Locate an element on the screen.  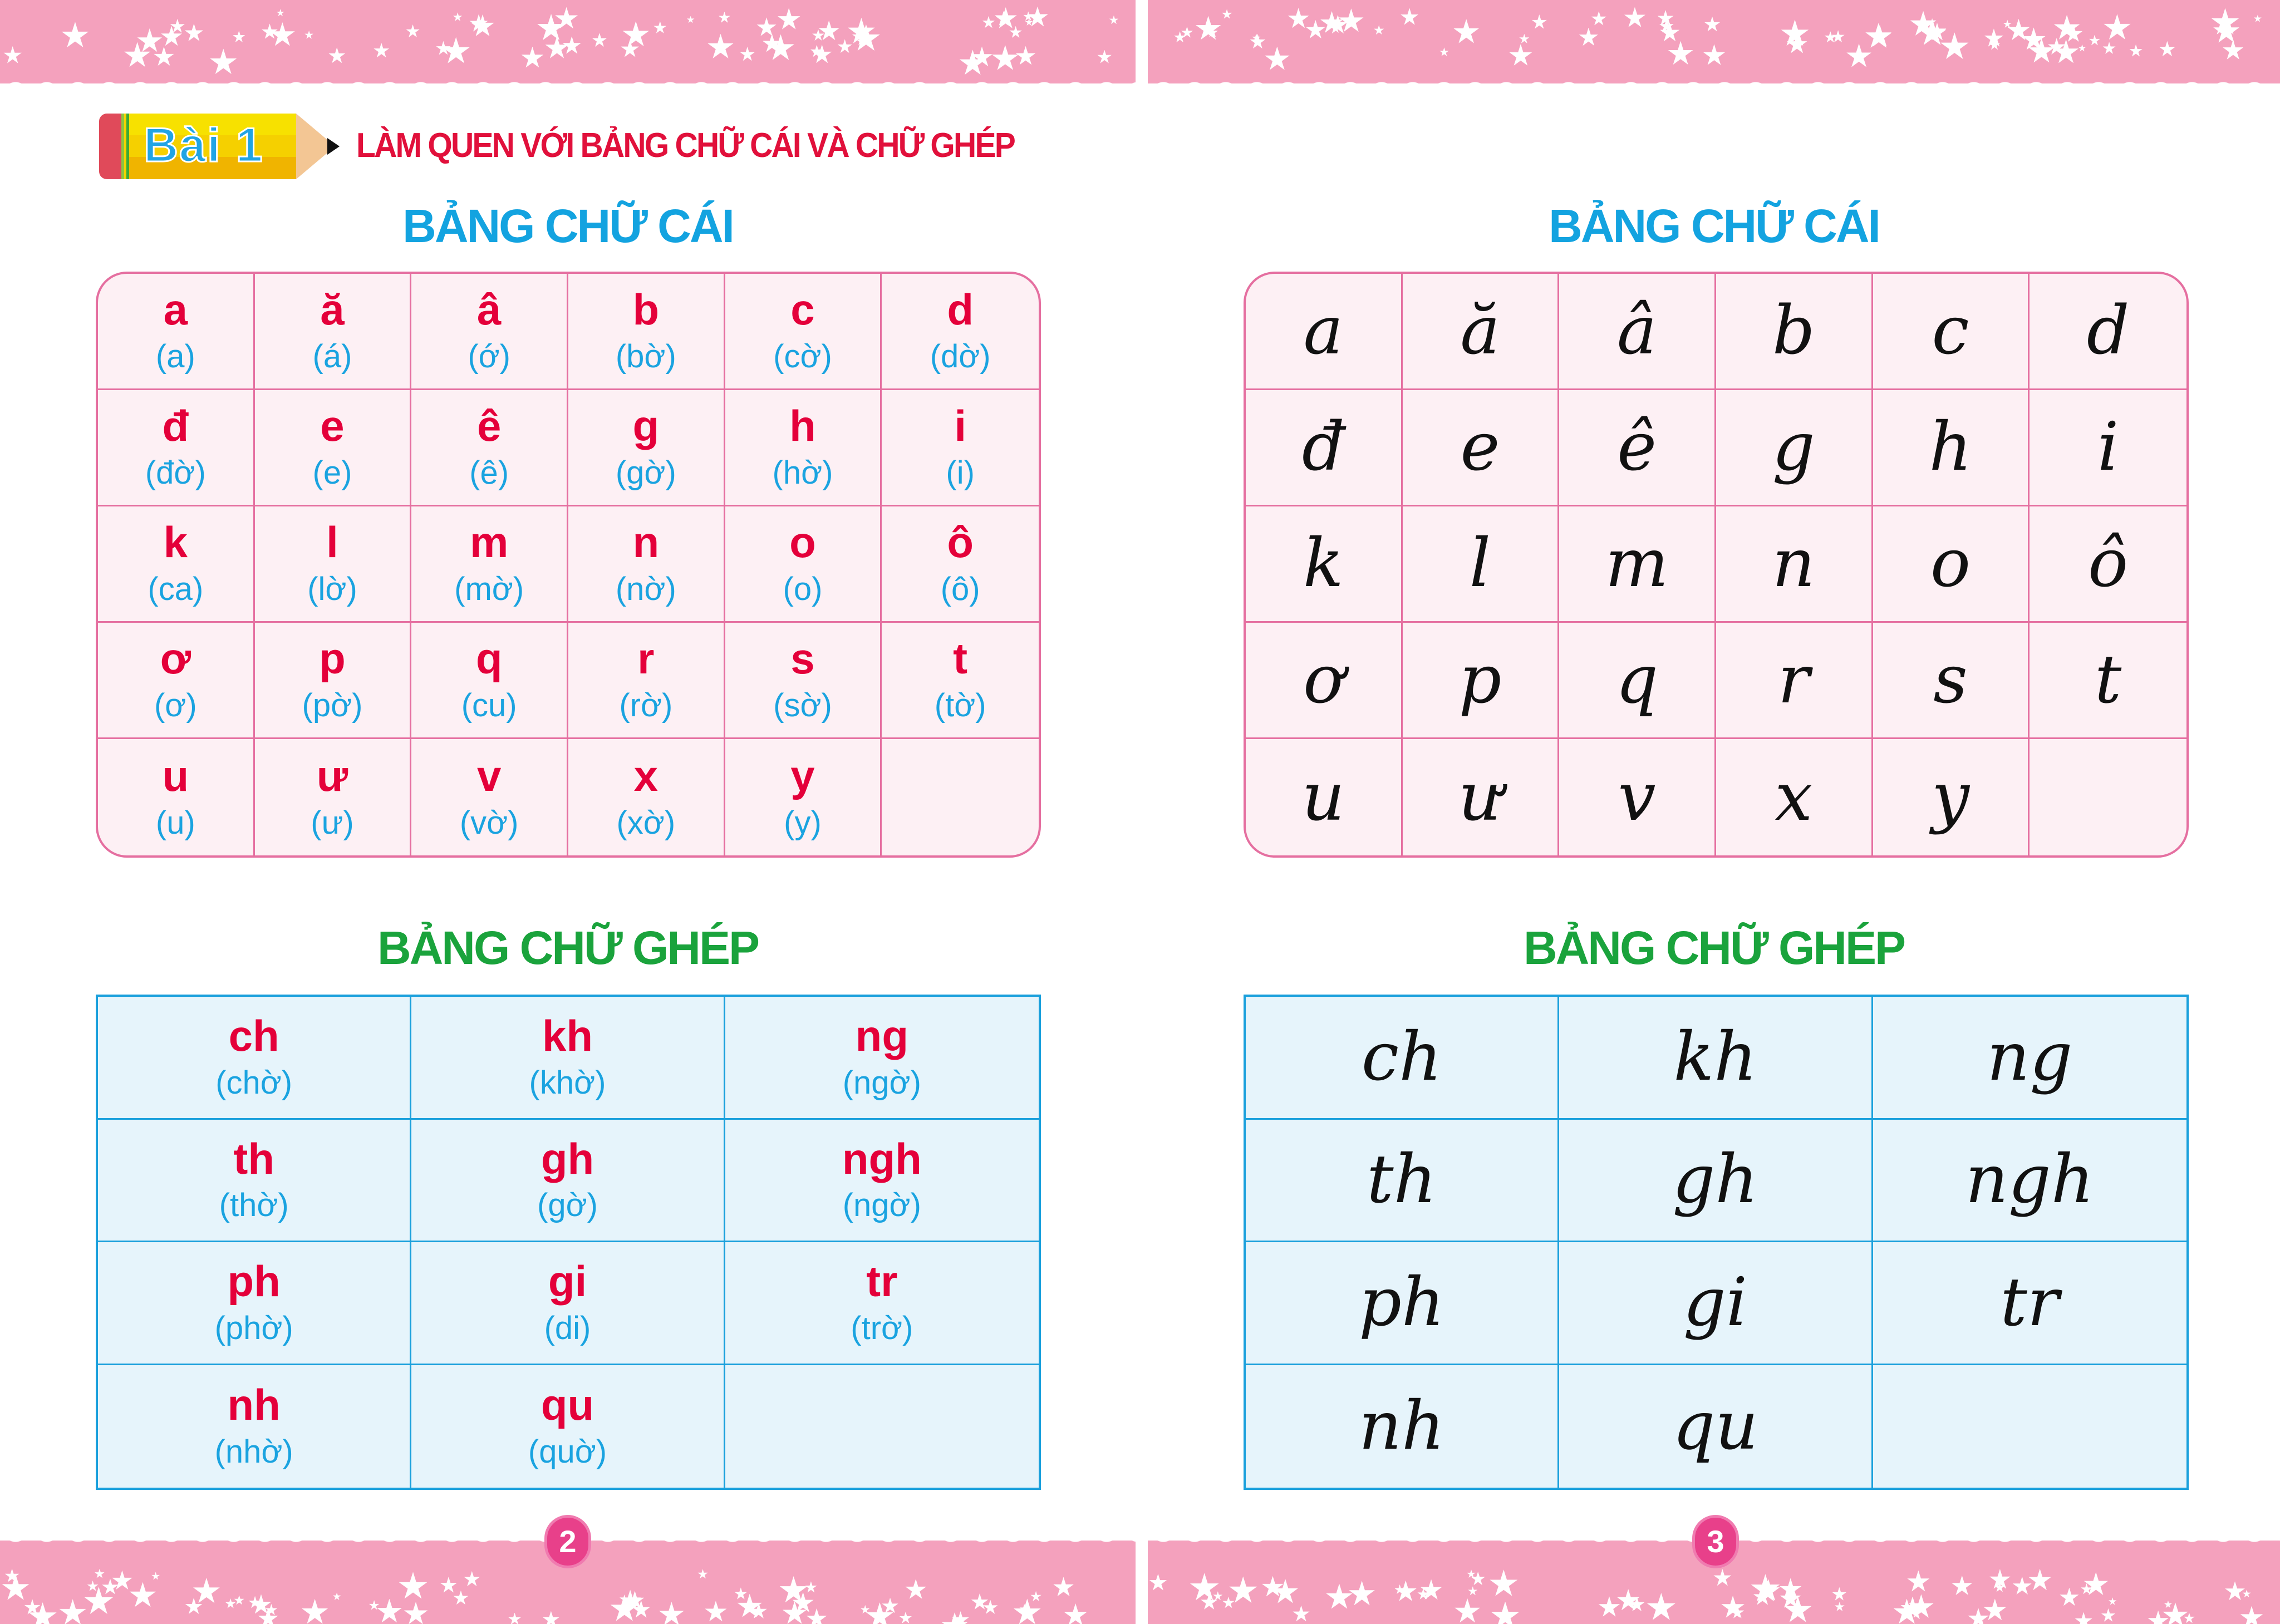
digraph-letter: tr is located at coordinates (882, 1282).